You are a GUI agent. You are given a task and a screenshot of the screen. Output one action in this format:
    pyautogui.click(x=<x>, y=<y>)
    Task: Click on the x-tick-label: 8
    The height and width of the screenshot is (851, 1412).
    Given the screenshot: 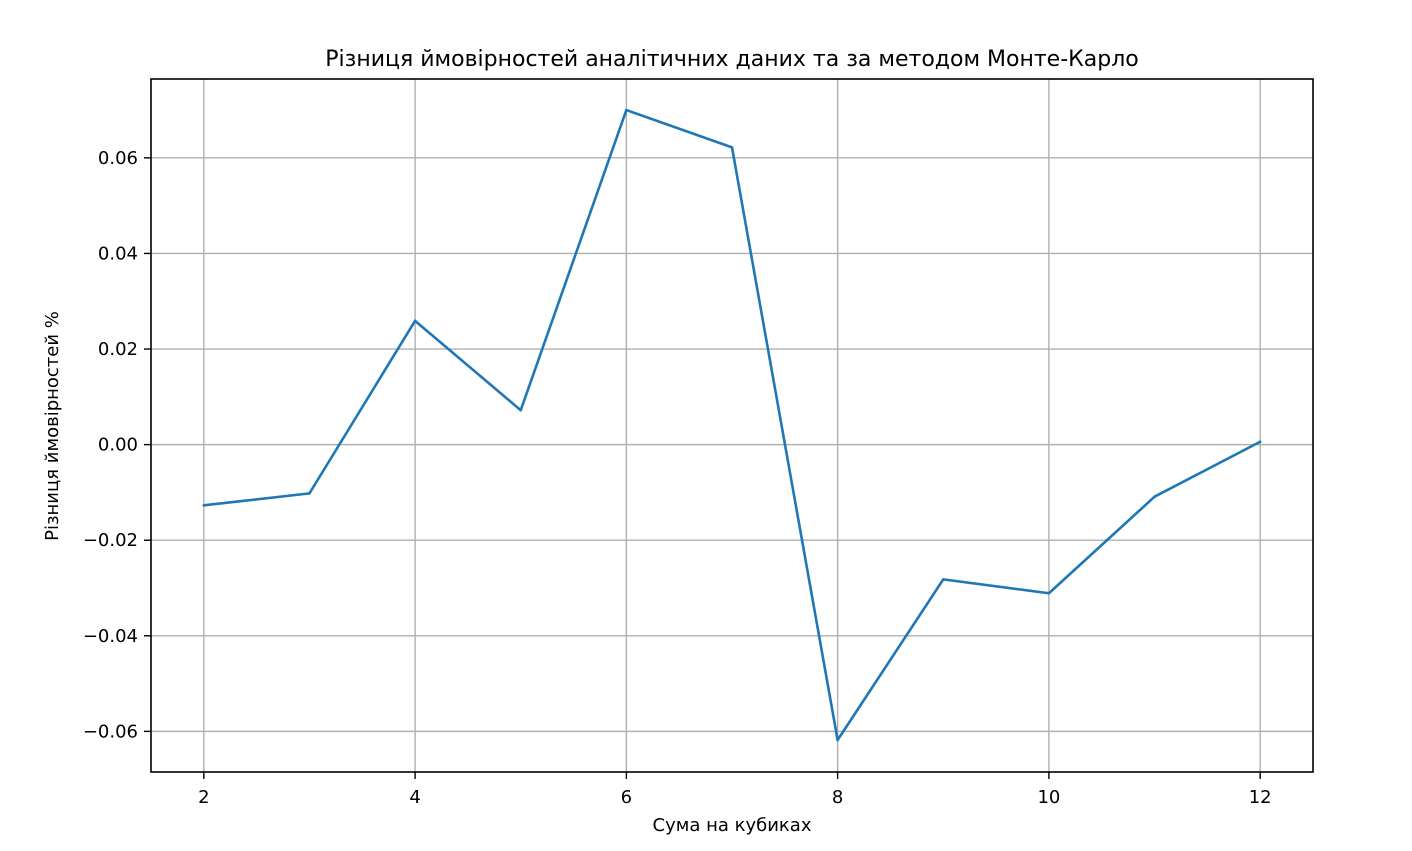 What is the action you would take?
    pyautogui.click(x=837, y=797)
    